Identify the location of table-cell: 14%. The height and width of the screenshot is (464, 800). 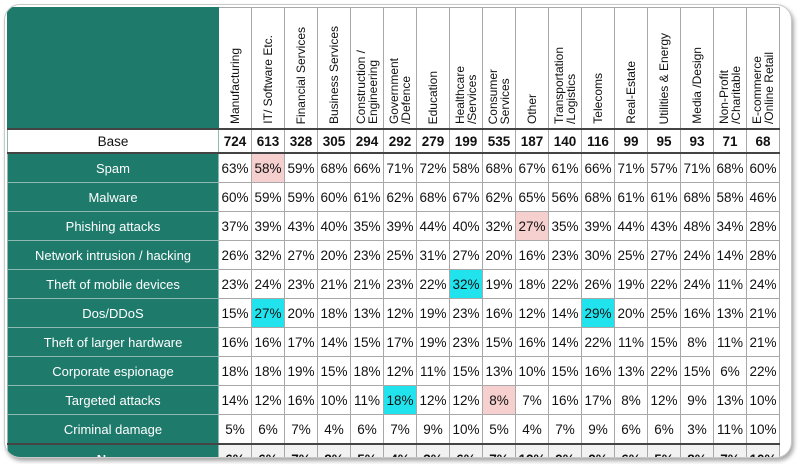
(235, 400).